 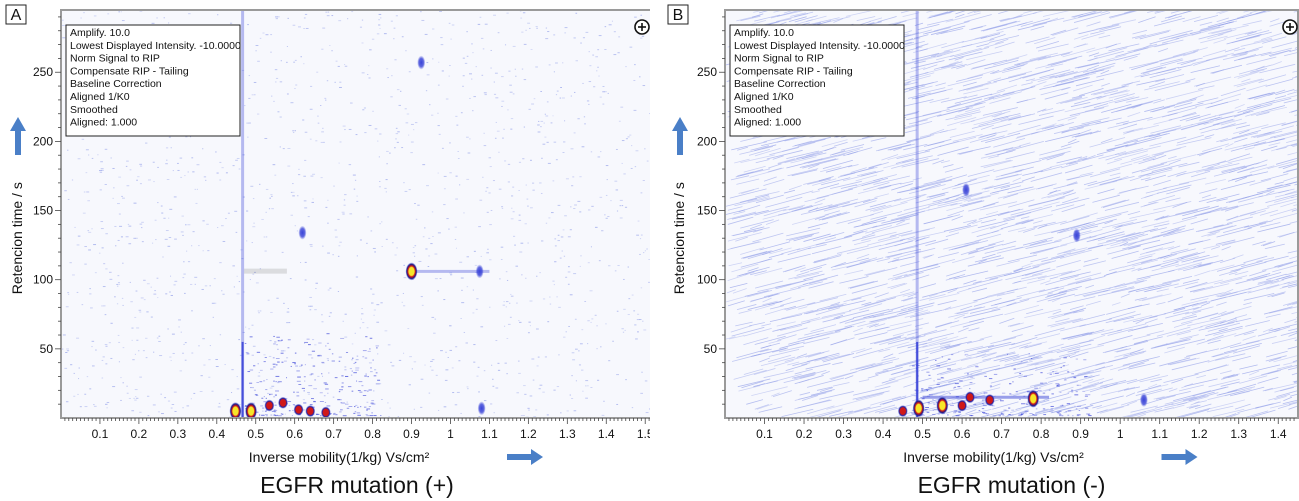 What do you see at coordinates (333, 434) in the screenshot?
I see `x-tick-label: 0.7` at bounding box center [333, 434].